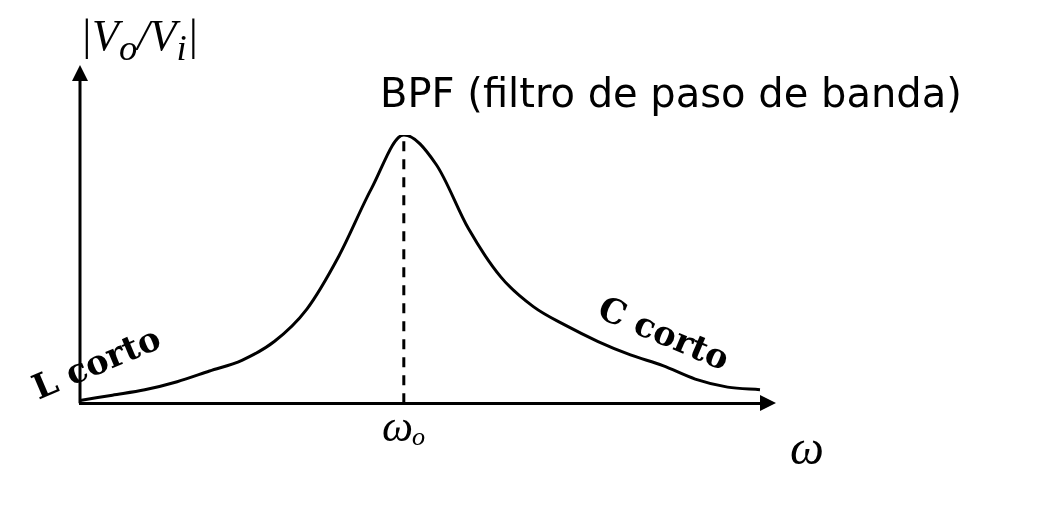  I want to click on x-axis-title: ω, so click(807, 447).